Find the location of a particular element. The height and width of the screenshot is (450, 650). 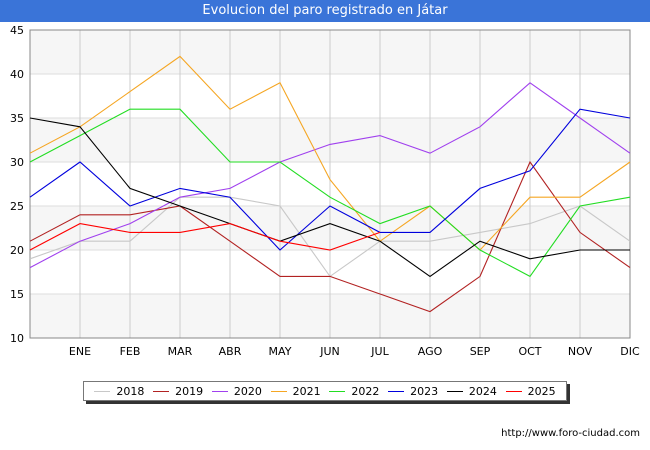

x-tick-label: FEB is located at coordinates (130, 351).